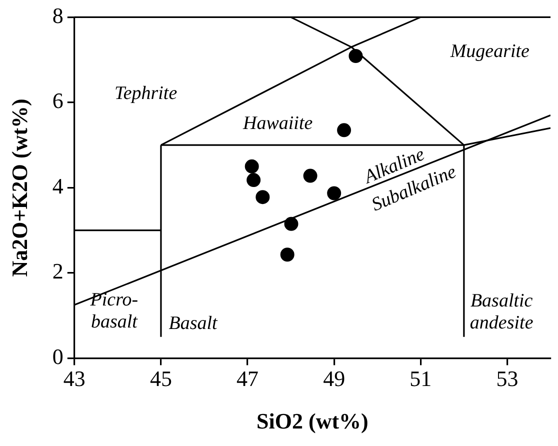 The image size is (558, 446). Describe the element at coordinates (247, 379) in the screenshot. I see `x-tick-label: 47` at that location.